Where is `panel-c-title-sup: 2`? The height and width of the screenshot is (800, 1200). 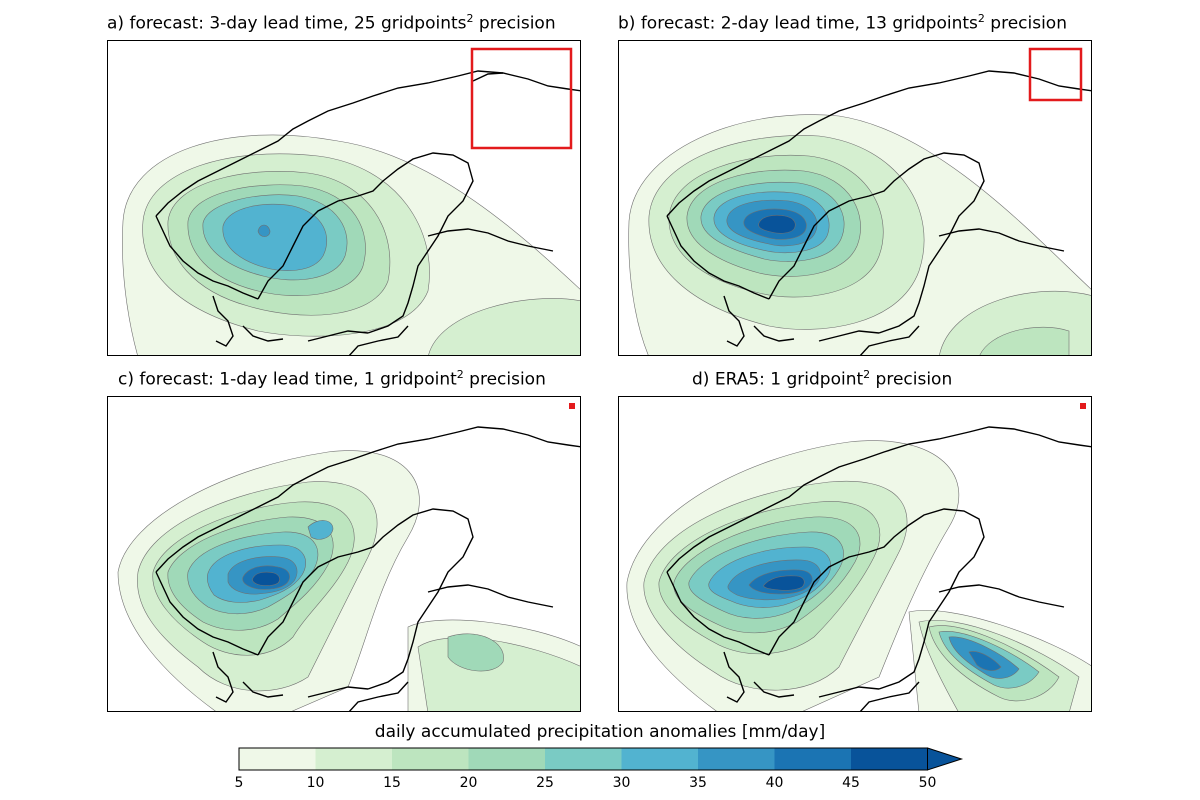
panel-c-title-sup: 2 is located at coordinates (460, 374).